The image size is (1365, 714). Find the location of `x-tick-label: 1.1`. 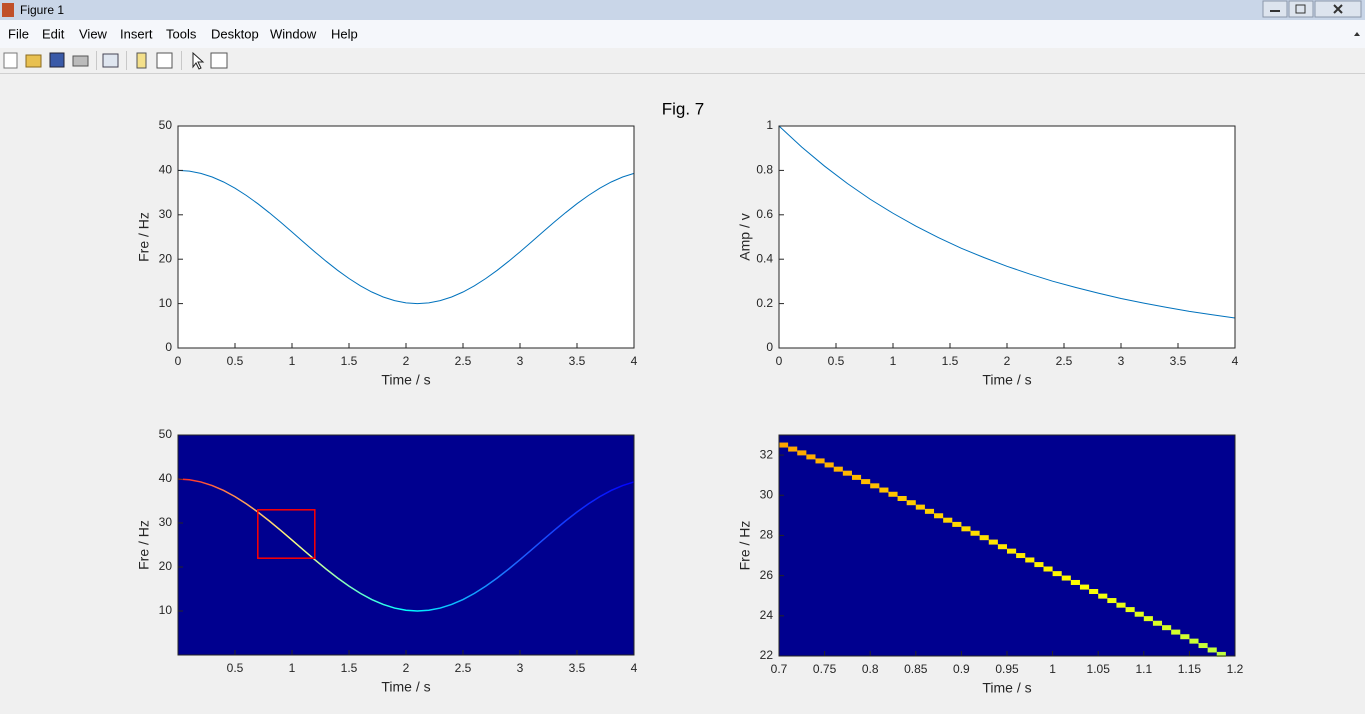

x-tick-label: 1.1 is located at coordinates (1143, 669).